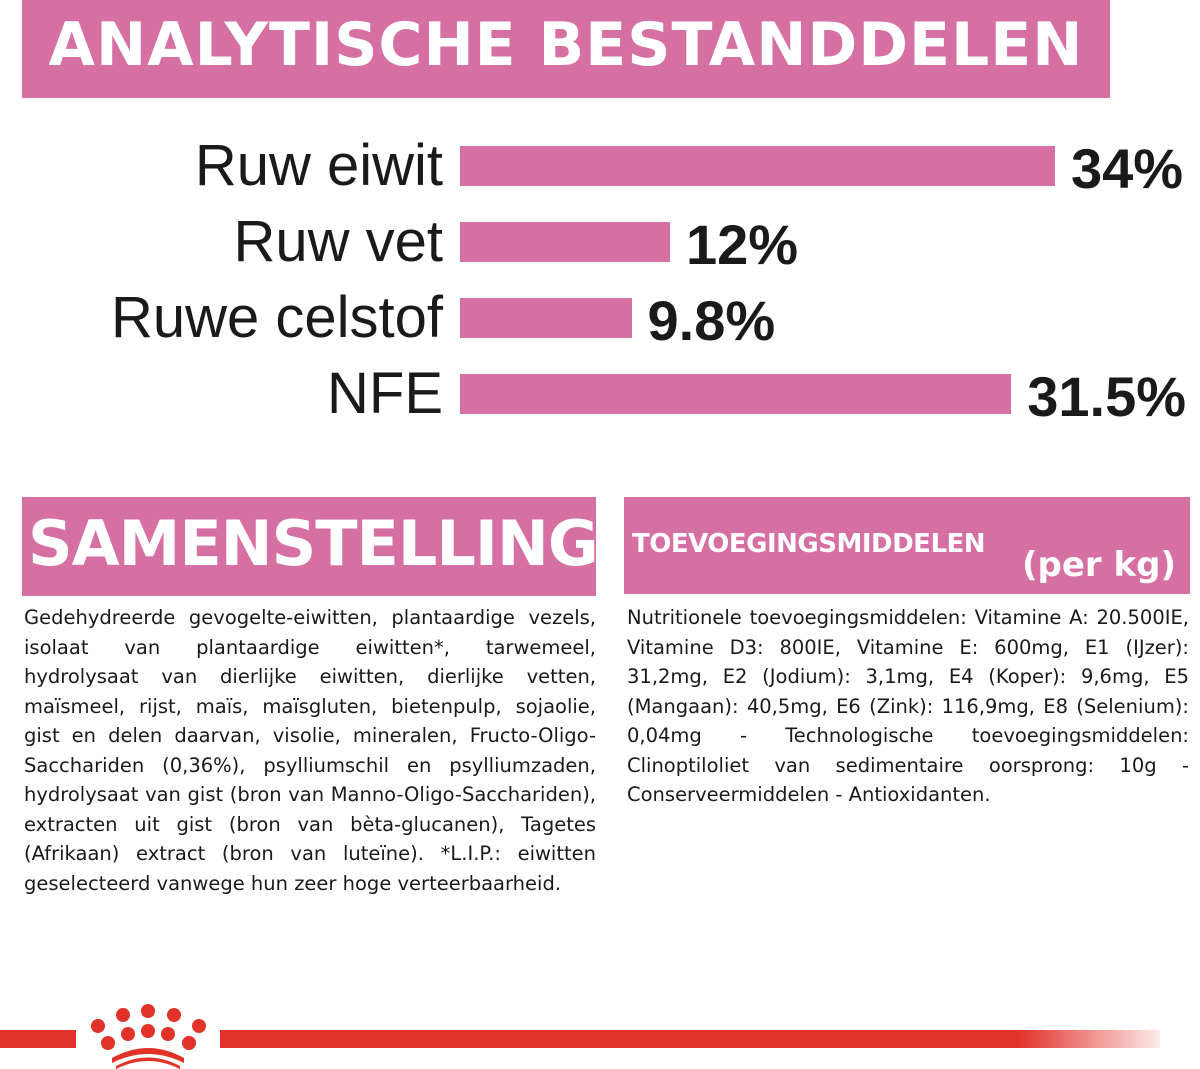 Image resolution: width=1200 pixels, height=1069 pixels. What do you see at coordinates (742, 244) in the screenshot?
I see `bar-value-label: 12%` at bounding box center [742, 244].